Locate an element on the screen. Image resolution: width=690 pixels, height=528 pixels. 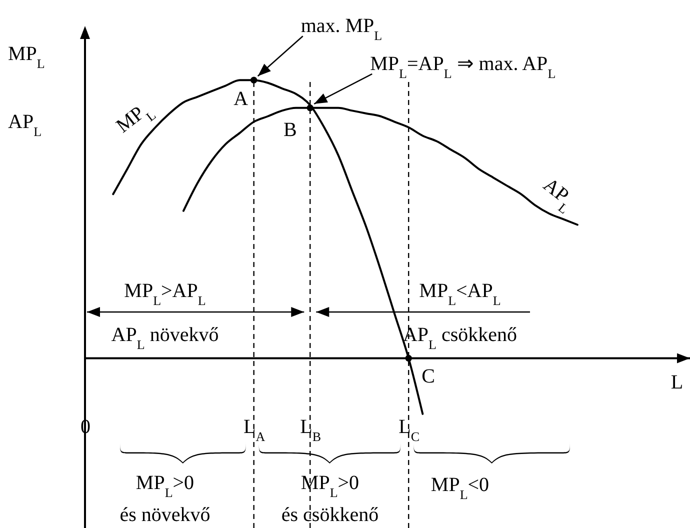
annotation: AP$_{L}$ növekvő is located at coordinates (165, 338).